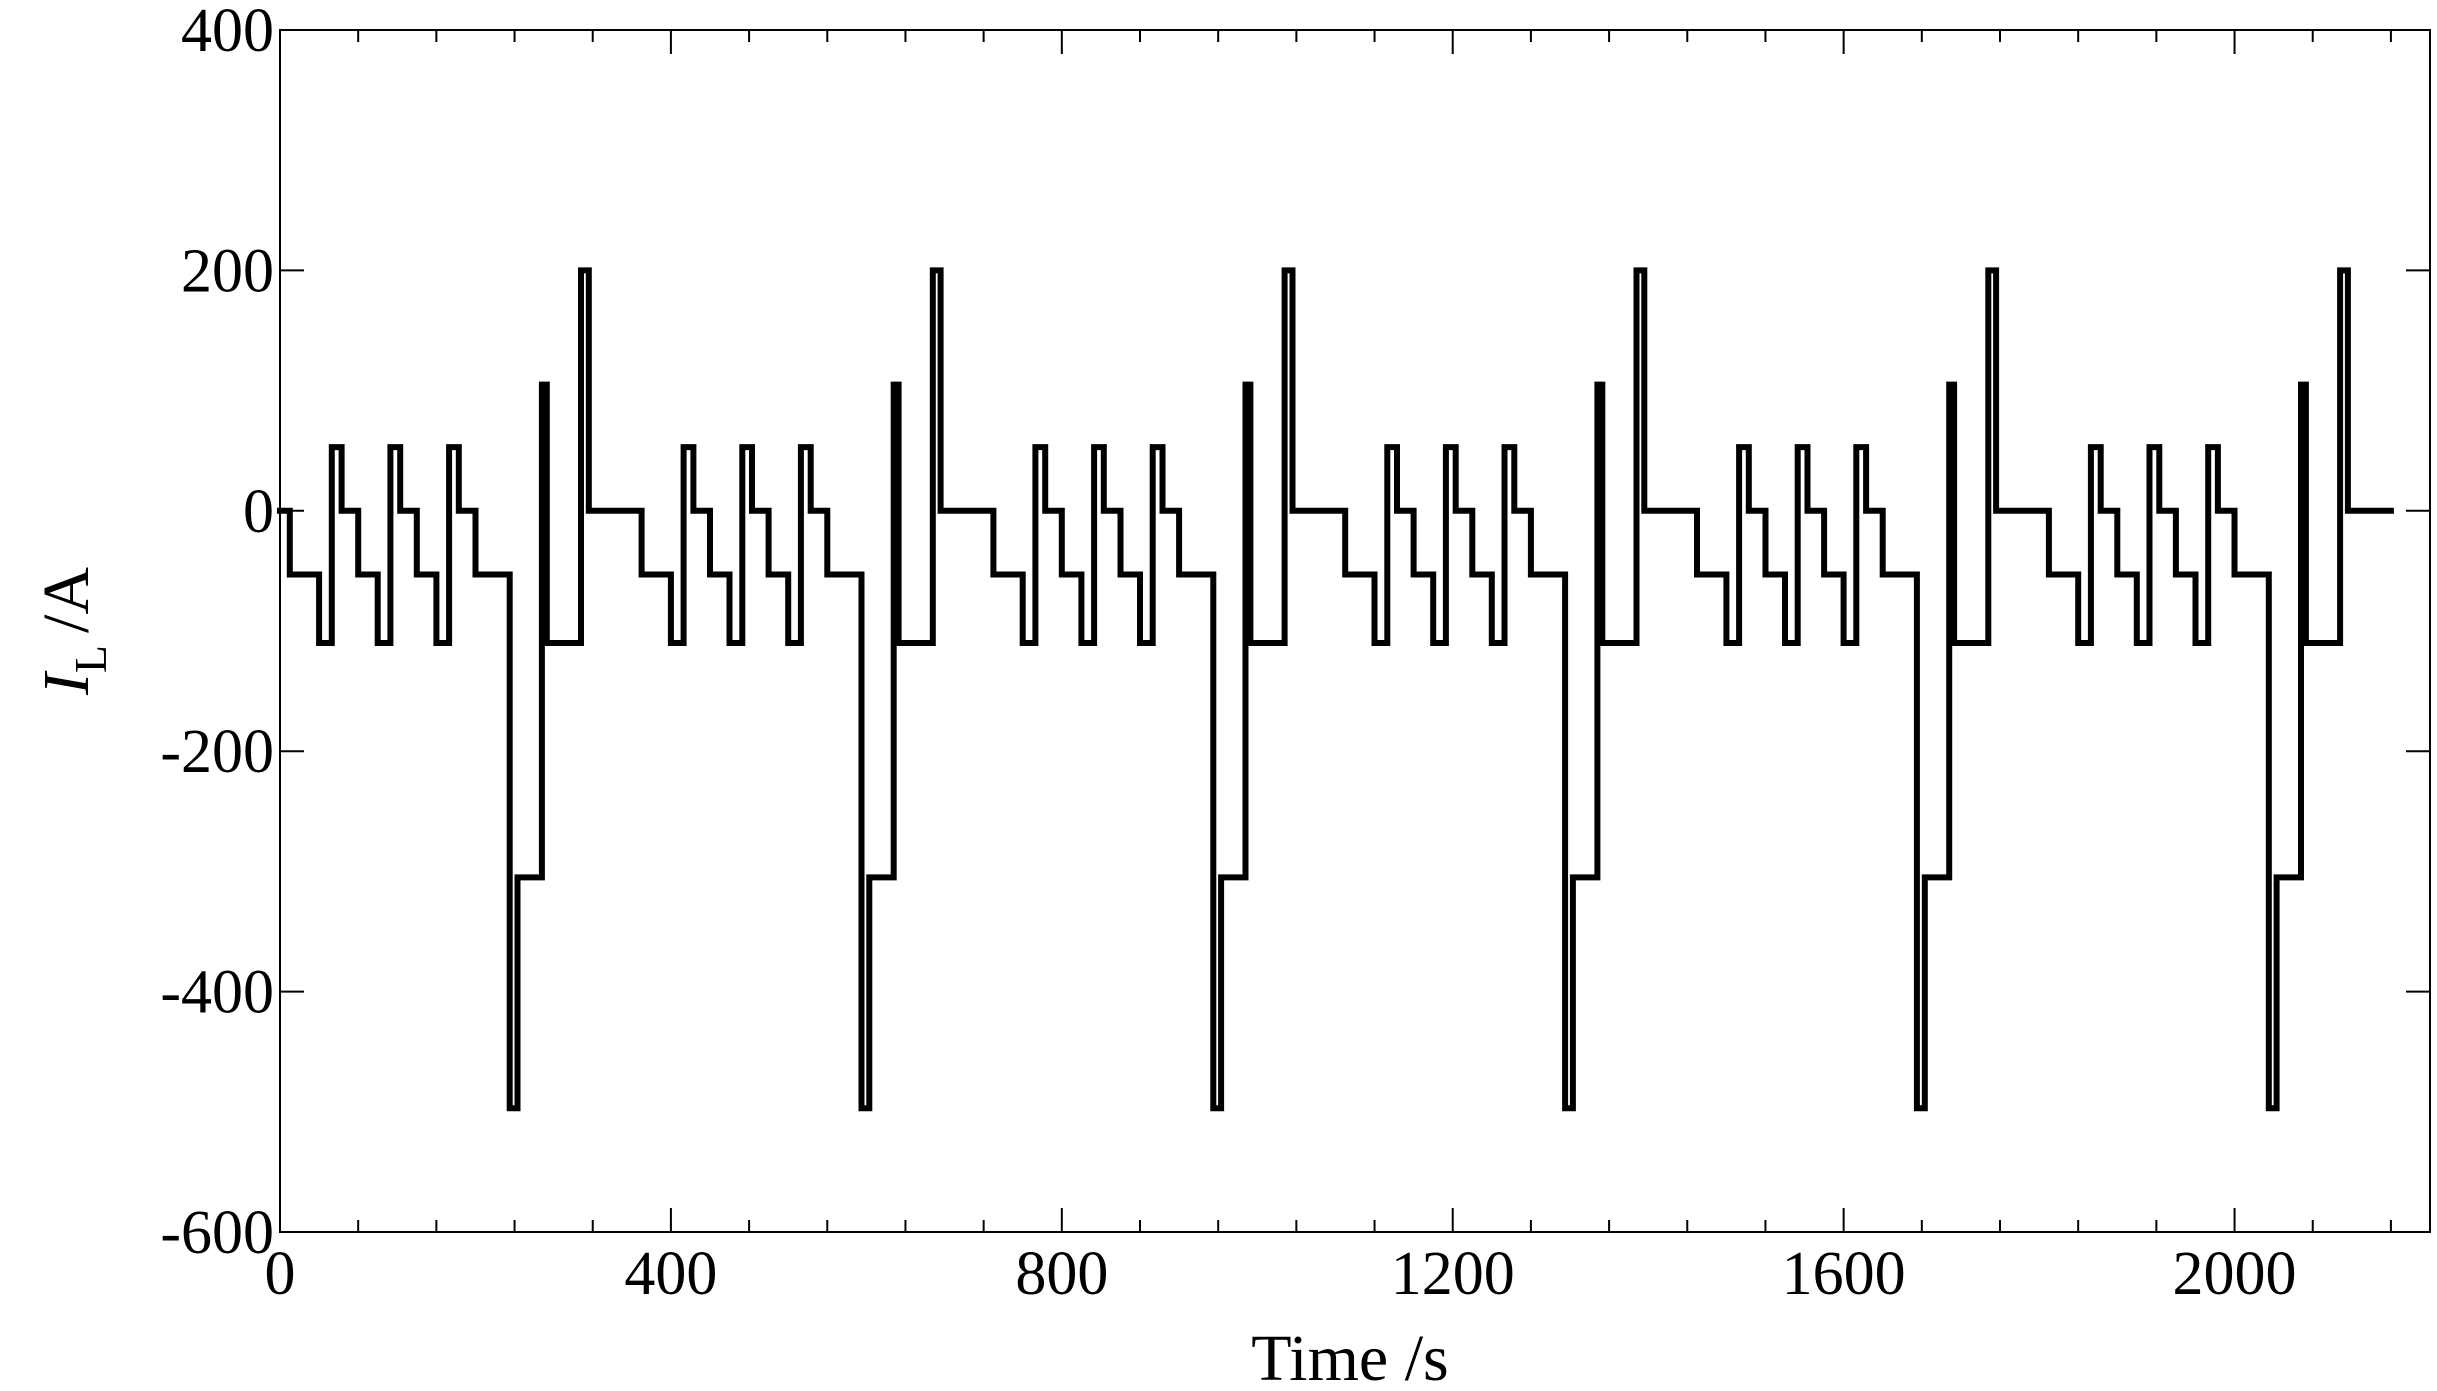  Describe the element at coordinates (217, 752) in the screenshot. I see `y-tick-label: -200` at that location.